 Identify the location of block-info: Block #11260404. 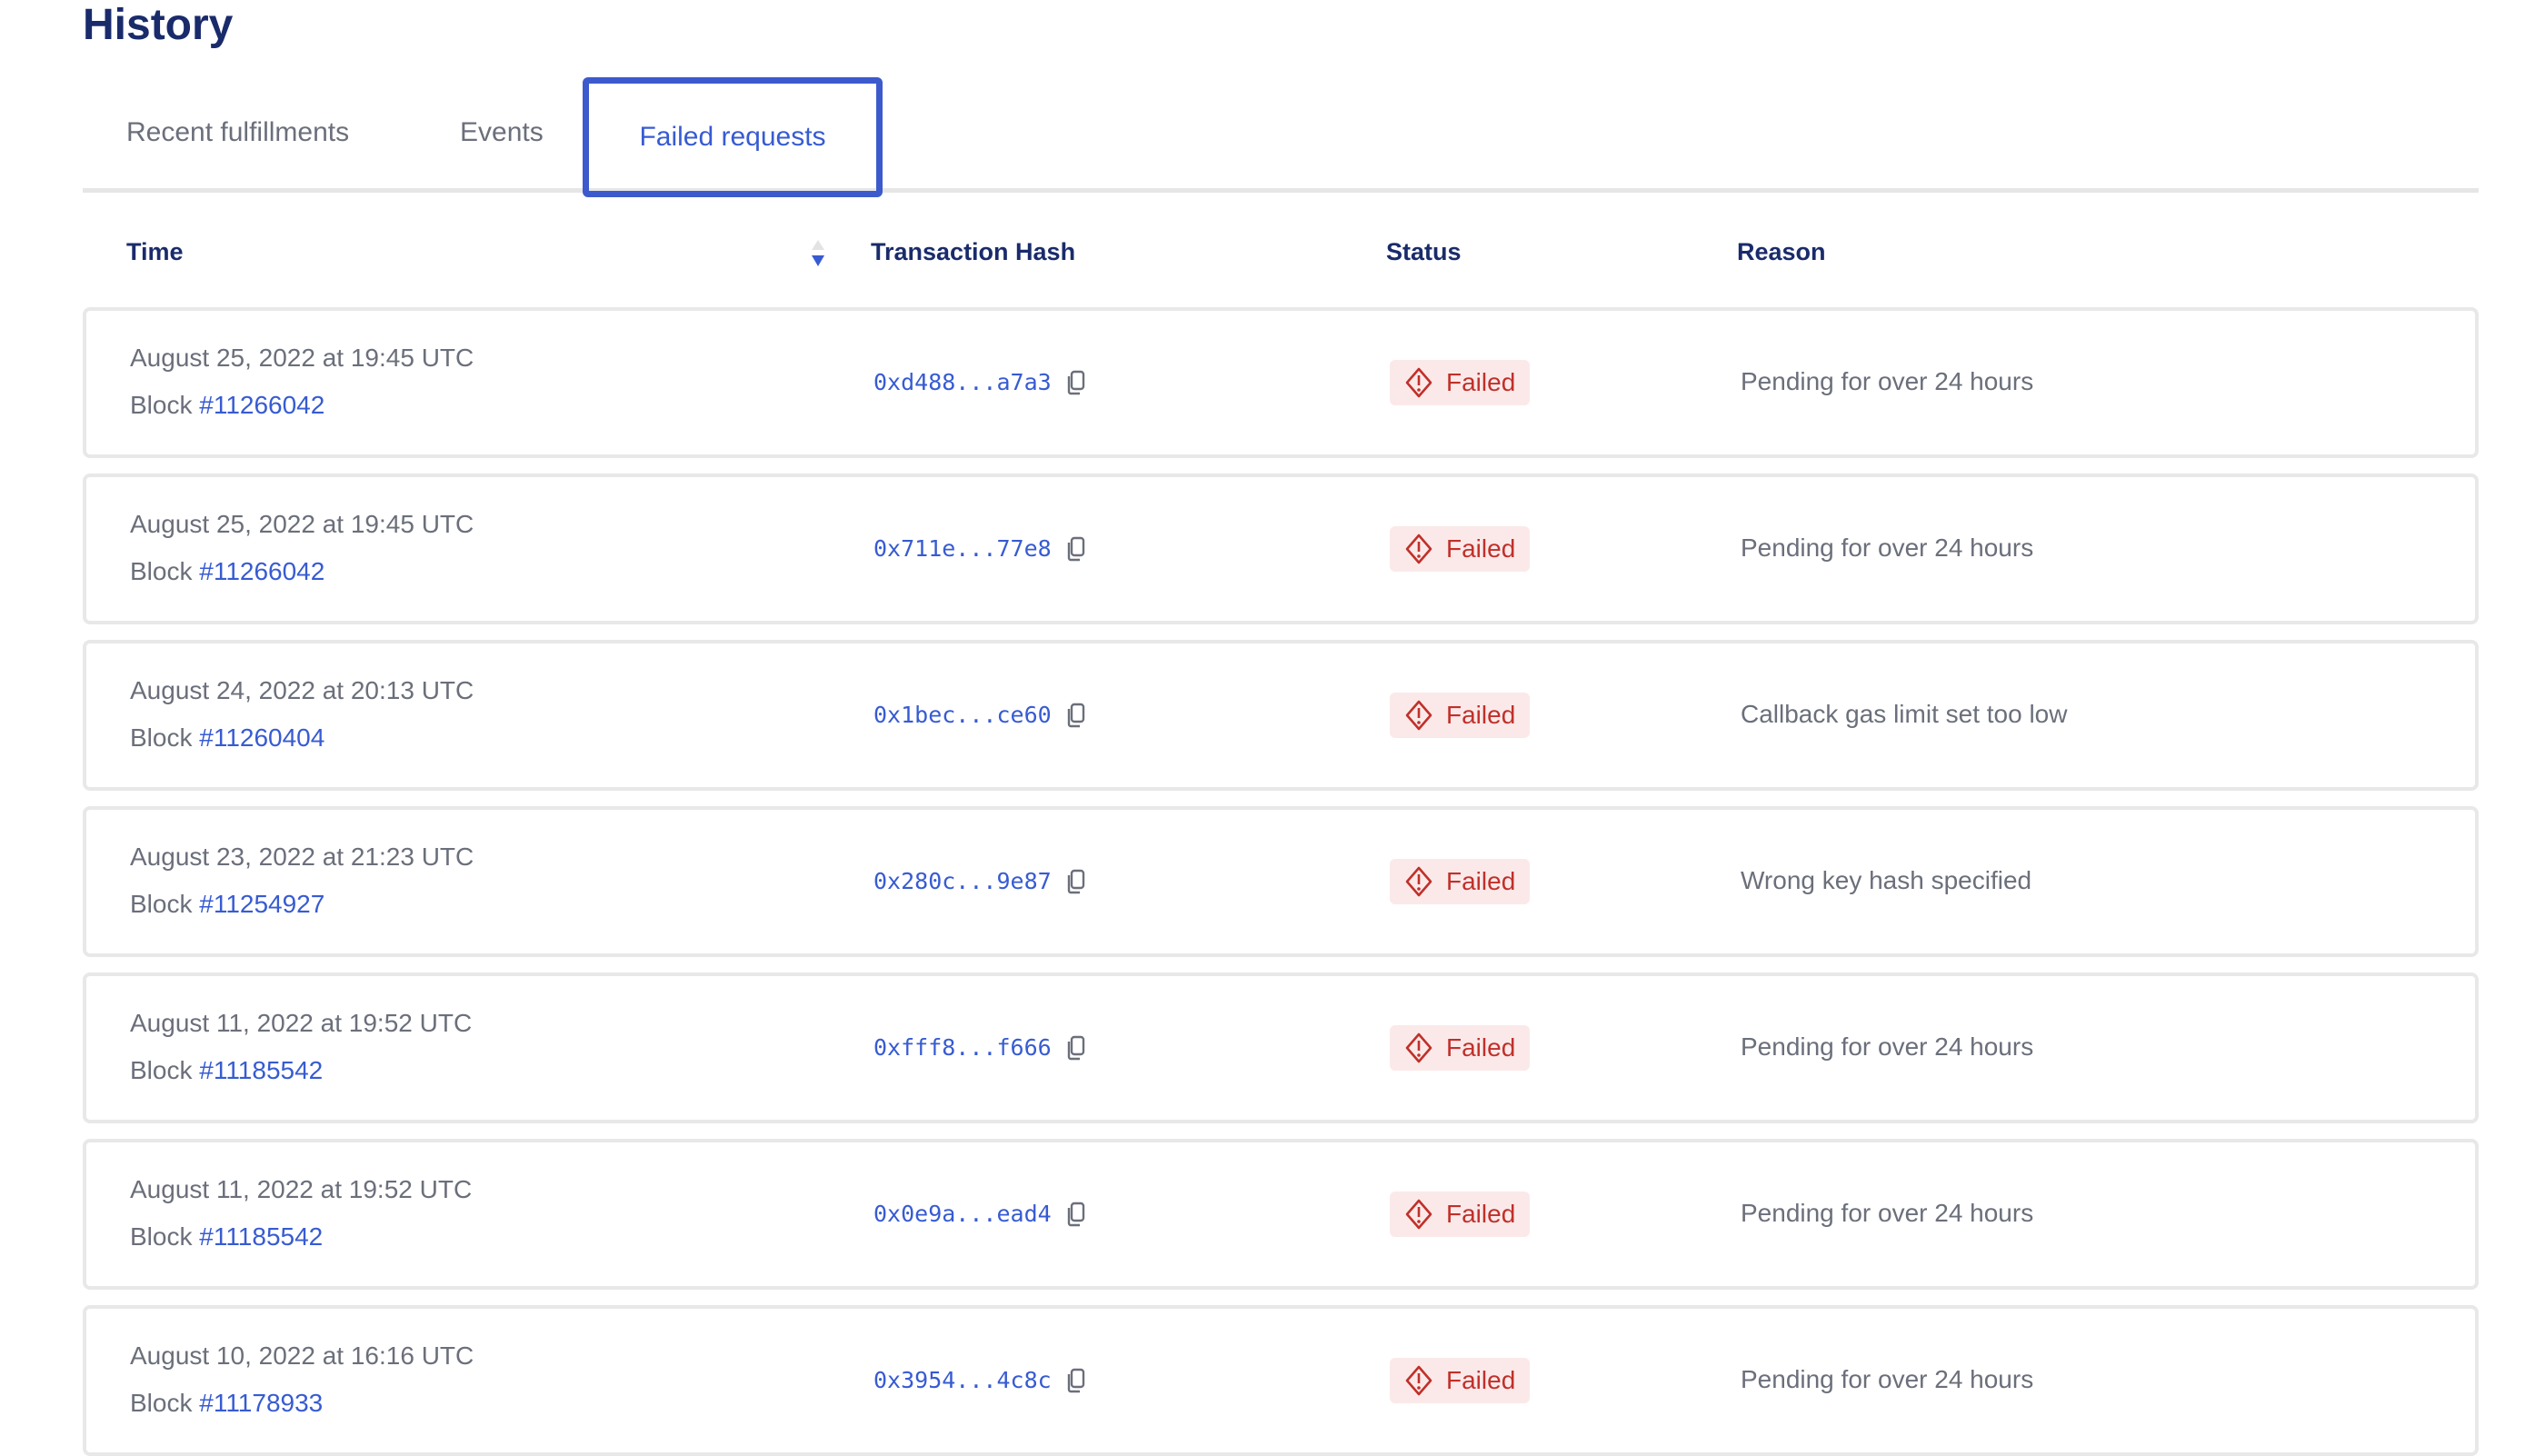
(227, 738).